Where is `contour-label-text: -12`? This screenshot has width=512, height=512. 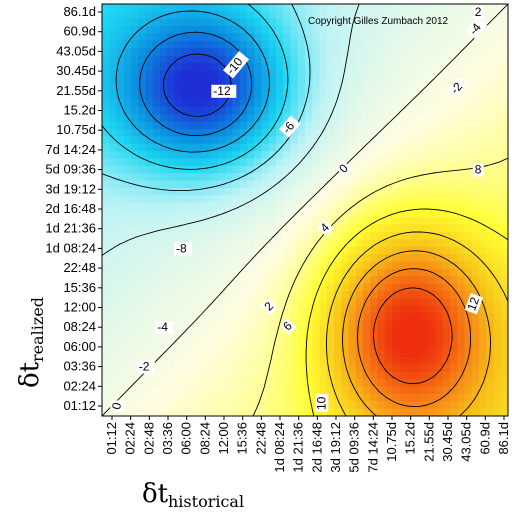
contour-label-text: -12 is located at coordinates (222, 91).